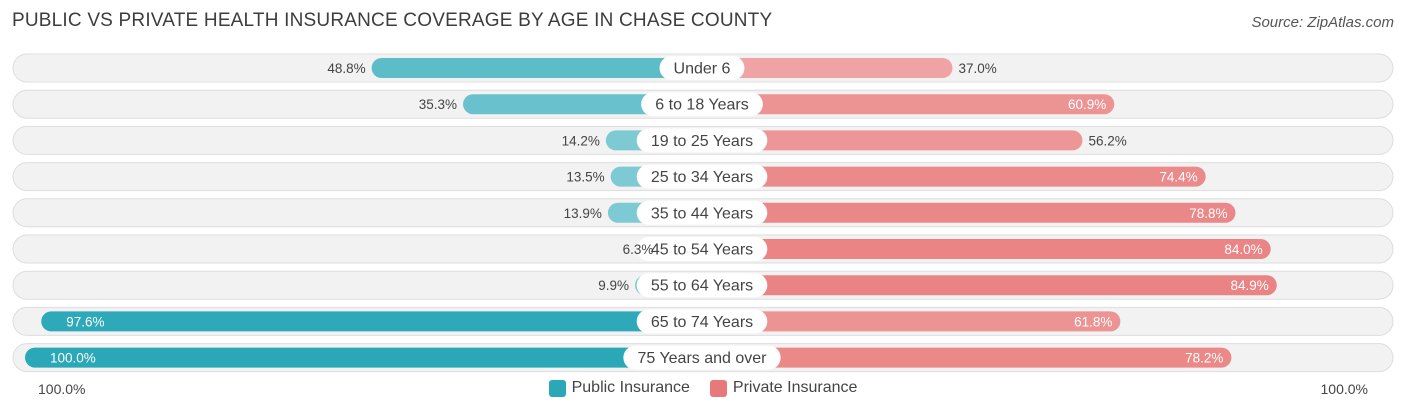 This screenshot has height=413, width=1406. Describe the element at coordinates (613, 285) in the screenshot. I see `public-value-label: 9.9%` at that location.